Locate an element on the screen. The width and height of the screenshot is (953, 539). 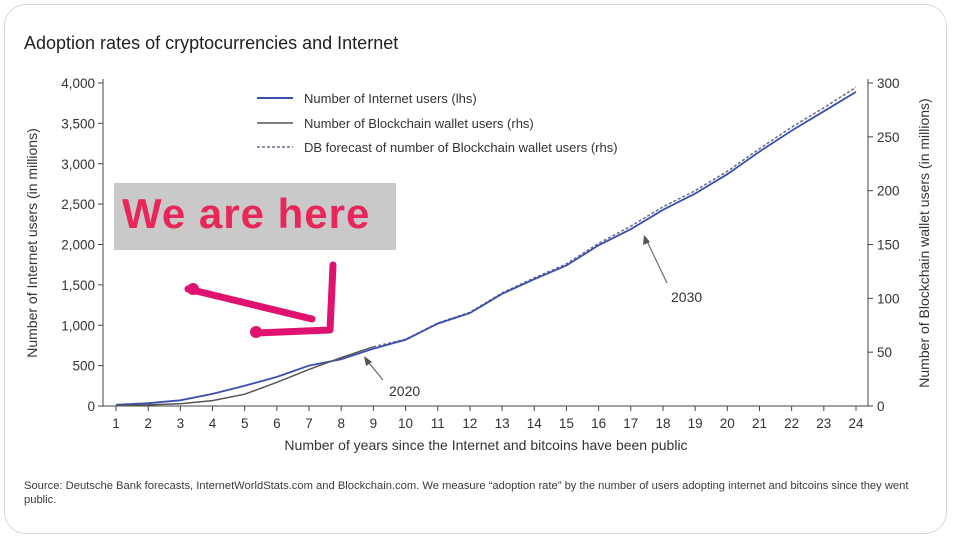
x-tick-label: 15 is located at coordinates (566, 423).